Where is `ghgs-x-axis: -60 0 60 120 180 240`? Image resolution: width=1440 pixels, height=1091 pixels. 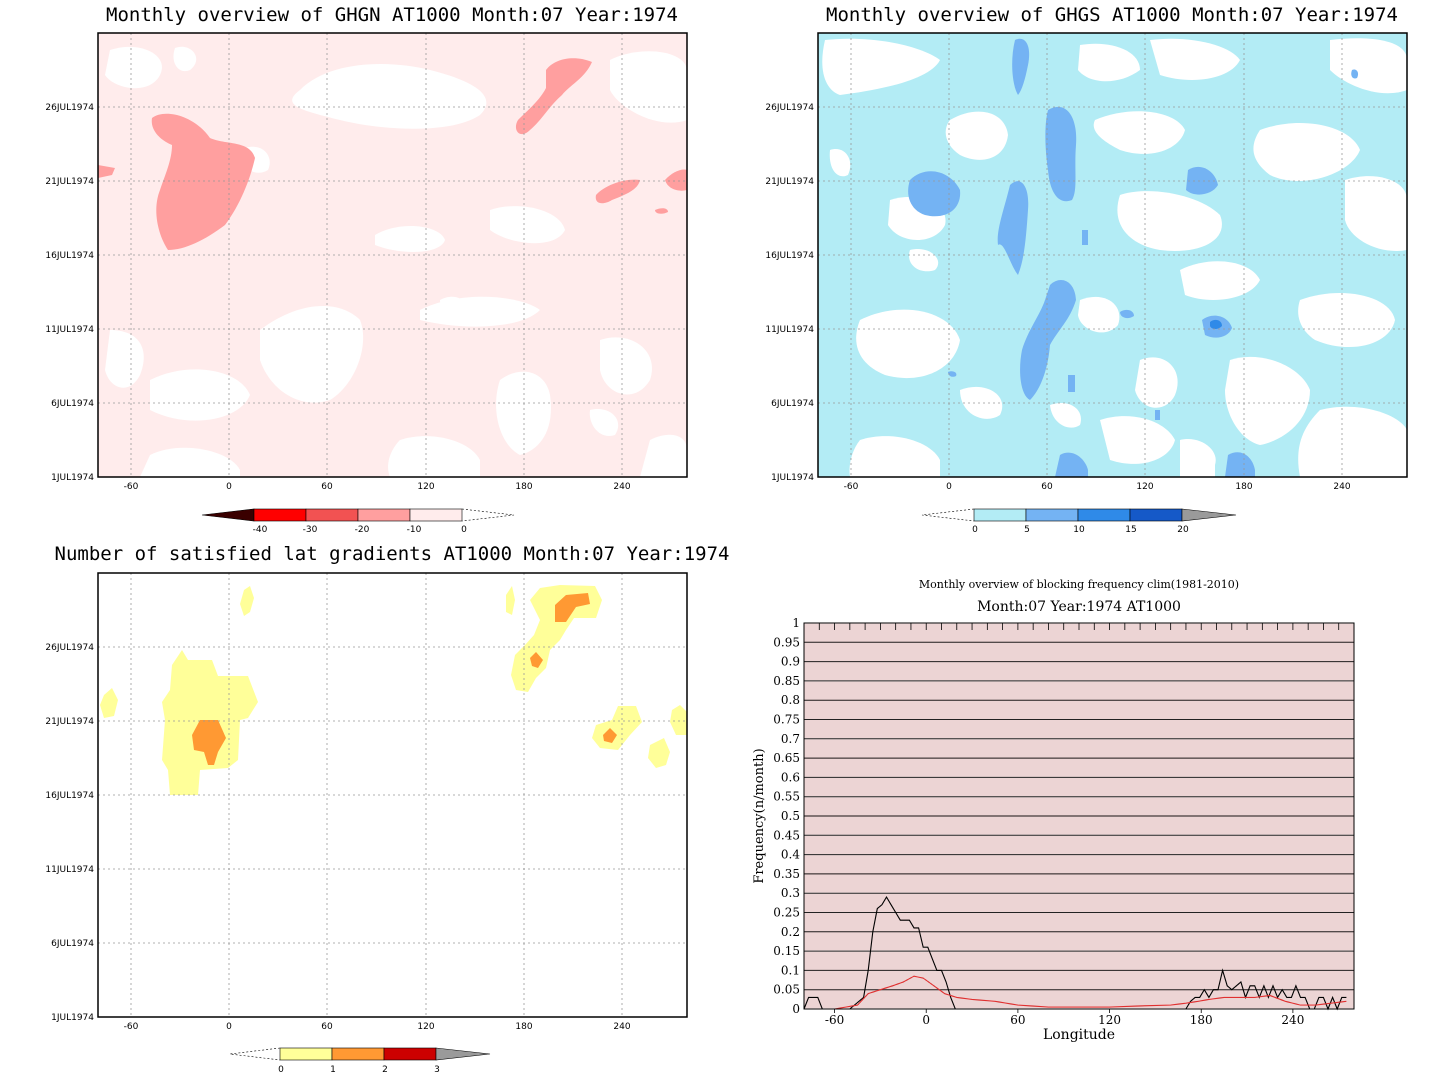
ghgs-x-axis: -60 0 60 120 180 240 is located at coordinates (1097, 487).